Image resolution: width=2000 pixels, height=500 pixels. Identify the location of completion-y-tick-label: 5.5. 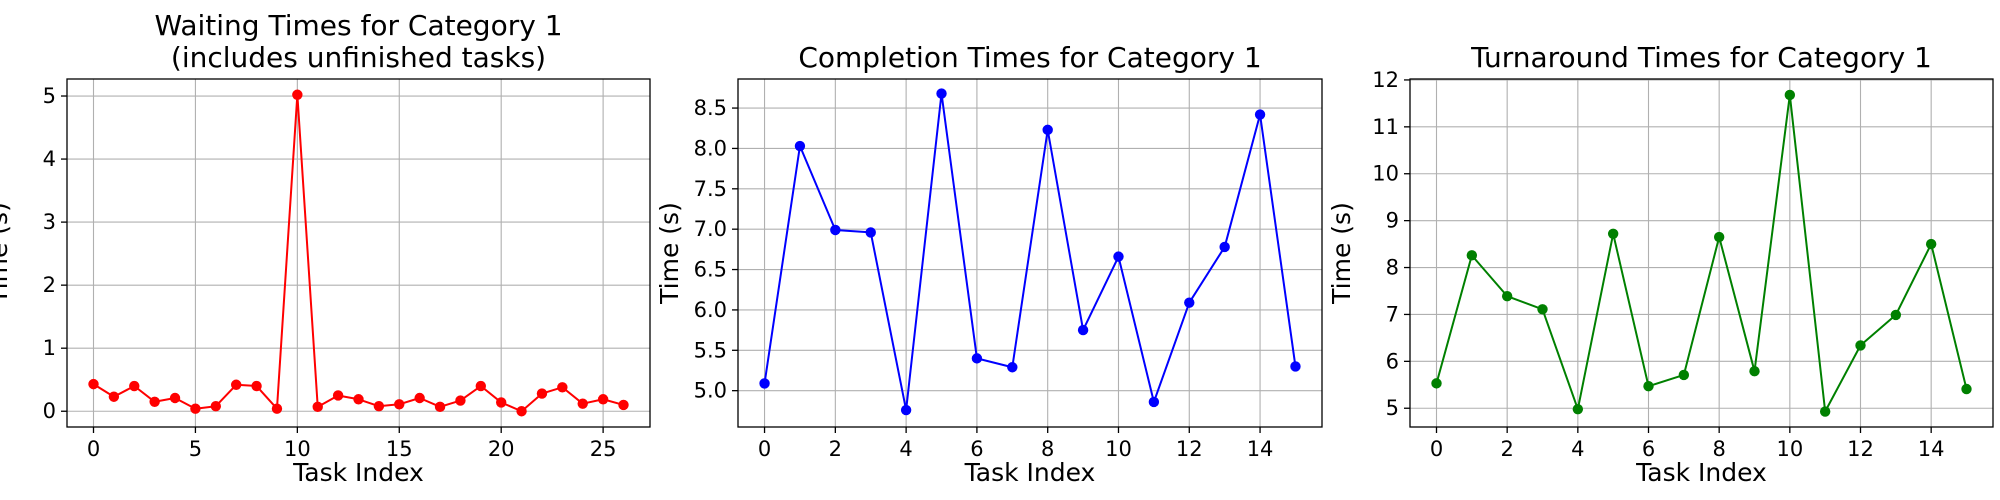
(710, 350).